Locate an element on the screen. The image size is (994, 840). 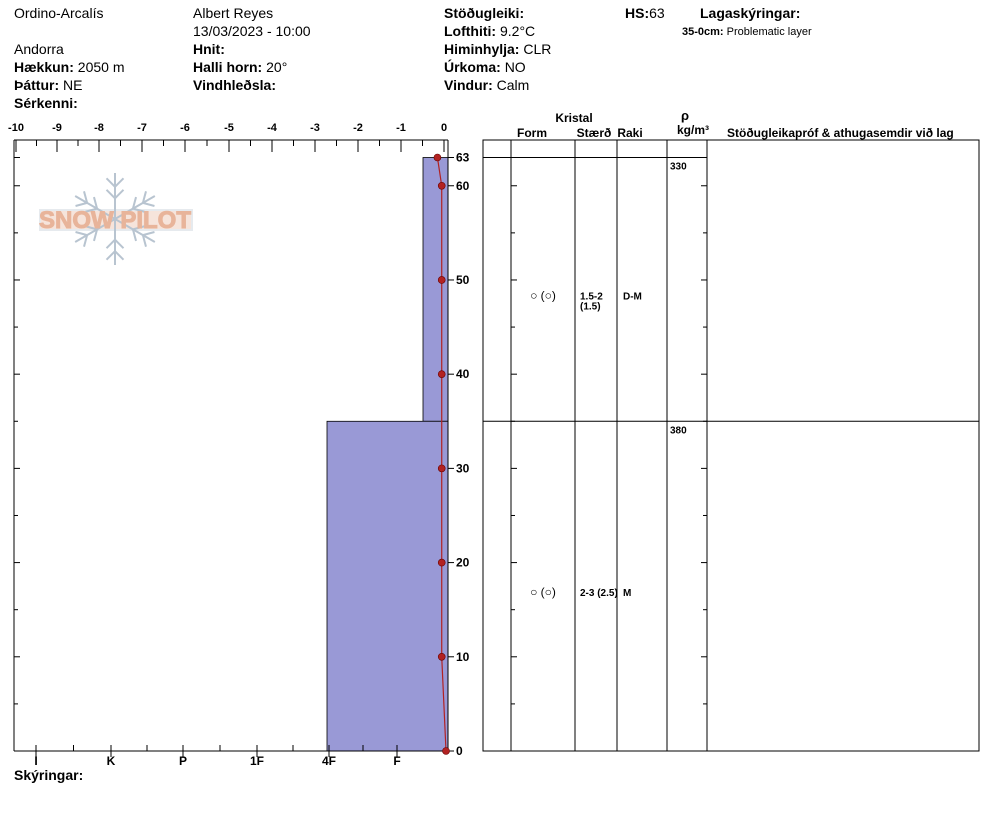
temp-axis: -10 -9 -8 -7 -6 -5 -4 -3 -2 -1 0 is located at coordinates (227, 137).